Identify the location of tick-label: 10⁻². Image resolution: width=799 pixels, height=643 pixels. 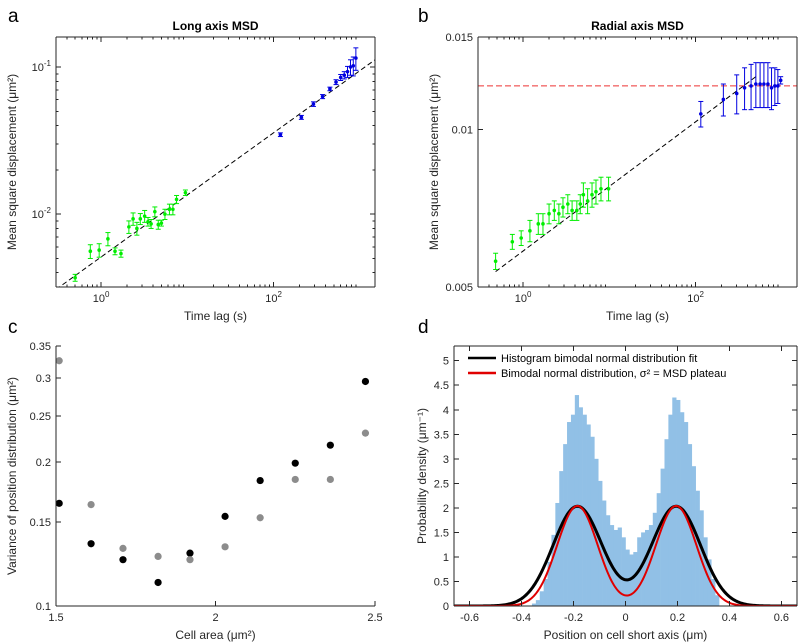
(42, 213).